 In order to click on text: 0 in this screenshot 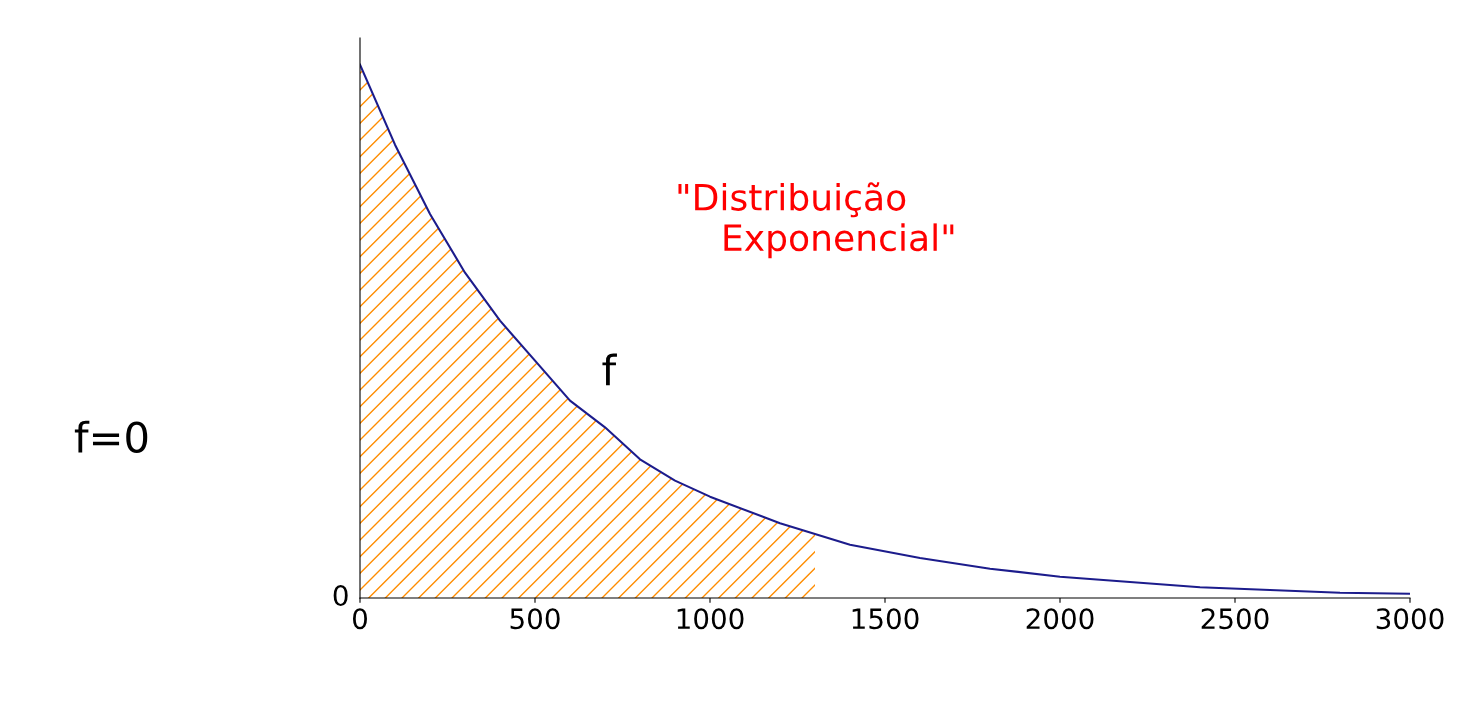, I will do `click(340, 596)`.